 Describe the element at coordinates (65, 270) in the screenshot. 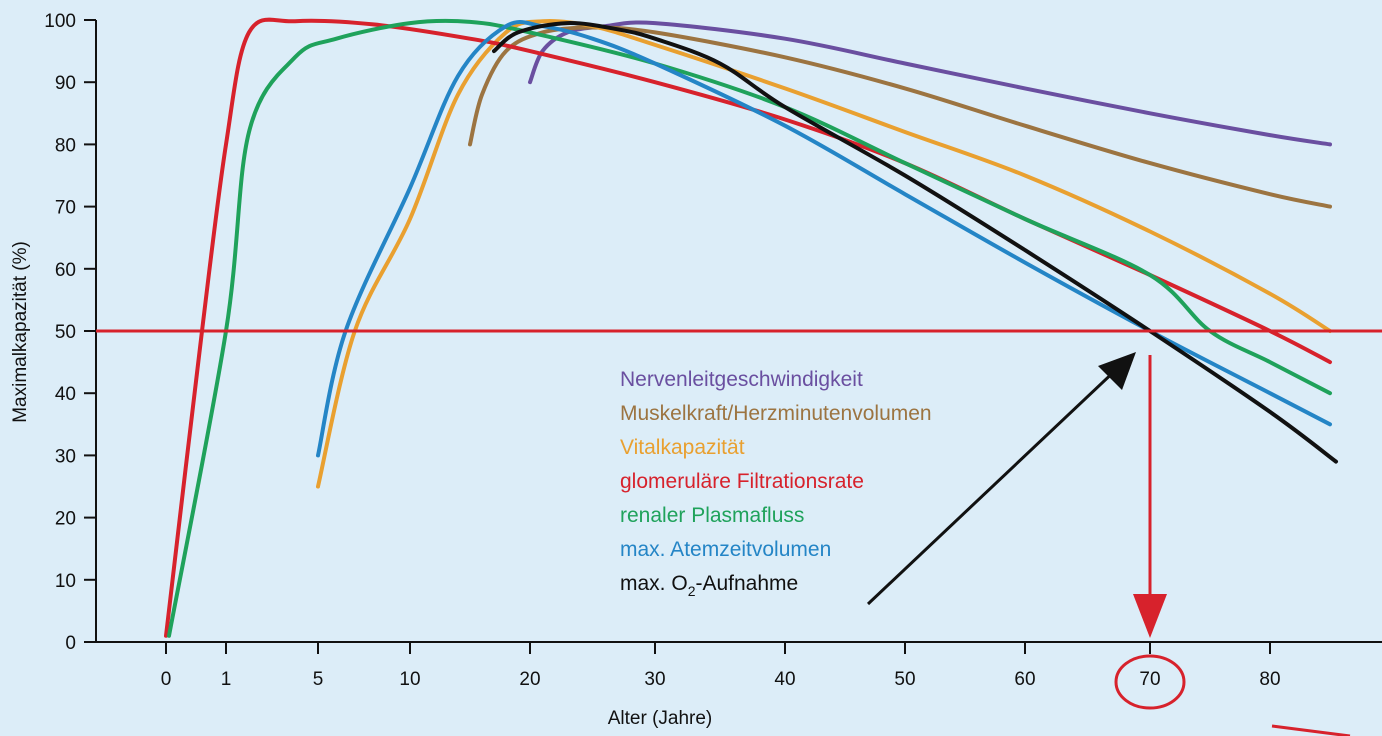

I see `y-tick-label: 60` at that location.